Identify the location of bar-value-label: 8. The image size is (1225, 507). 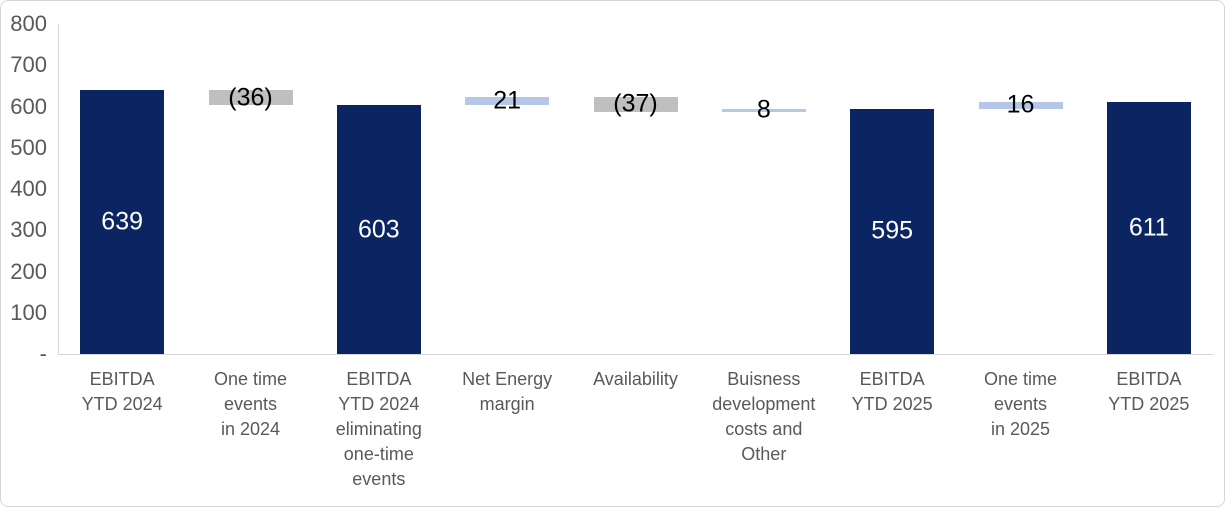
(763, 109).